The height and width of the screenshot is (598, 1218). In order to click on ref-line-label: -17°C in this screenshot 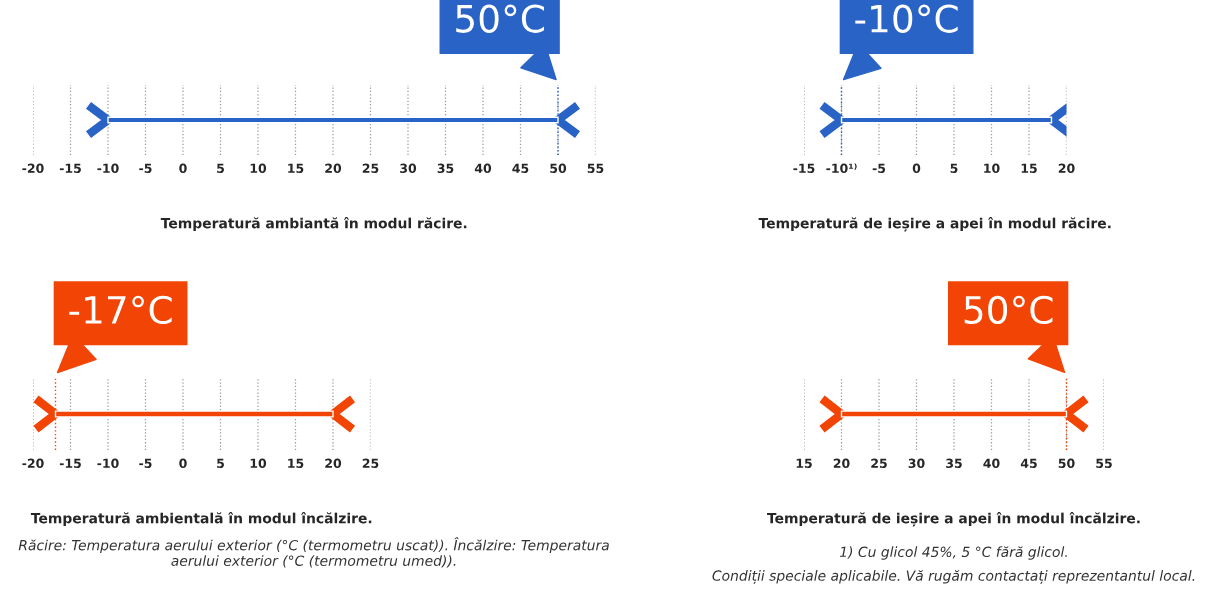, I will do `click(120, 310)`.